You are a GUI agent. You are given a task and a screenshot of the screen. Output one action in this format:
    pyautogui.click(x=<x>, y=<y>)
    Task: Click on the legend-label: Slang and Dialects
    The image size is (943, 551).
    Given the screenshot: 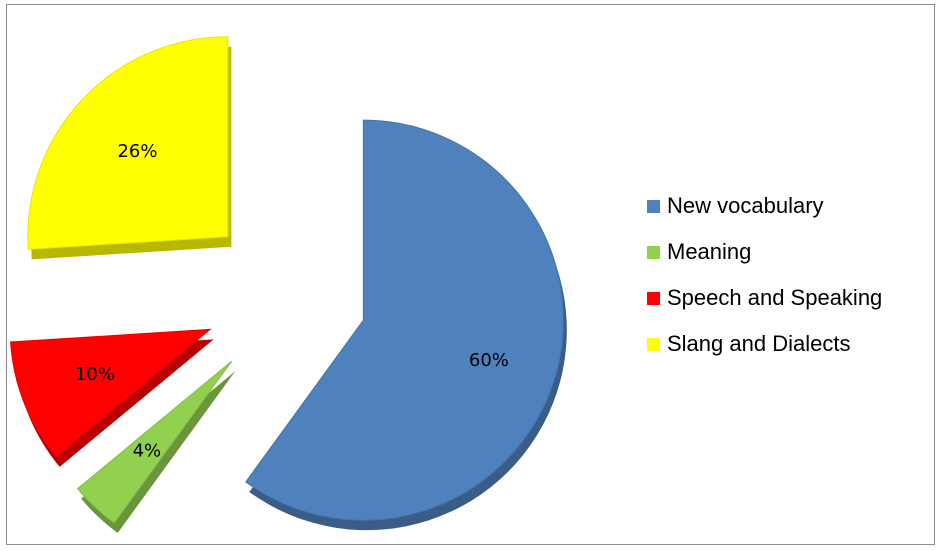 What is the action you would take?
    pyautogui.click(x=759, y=343)
    